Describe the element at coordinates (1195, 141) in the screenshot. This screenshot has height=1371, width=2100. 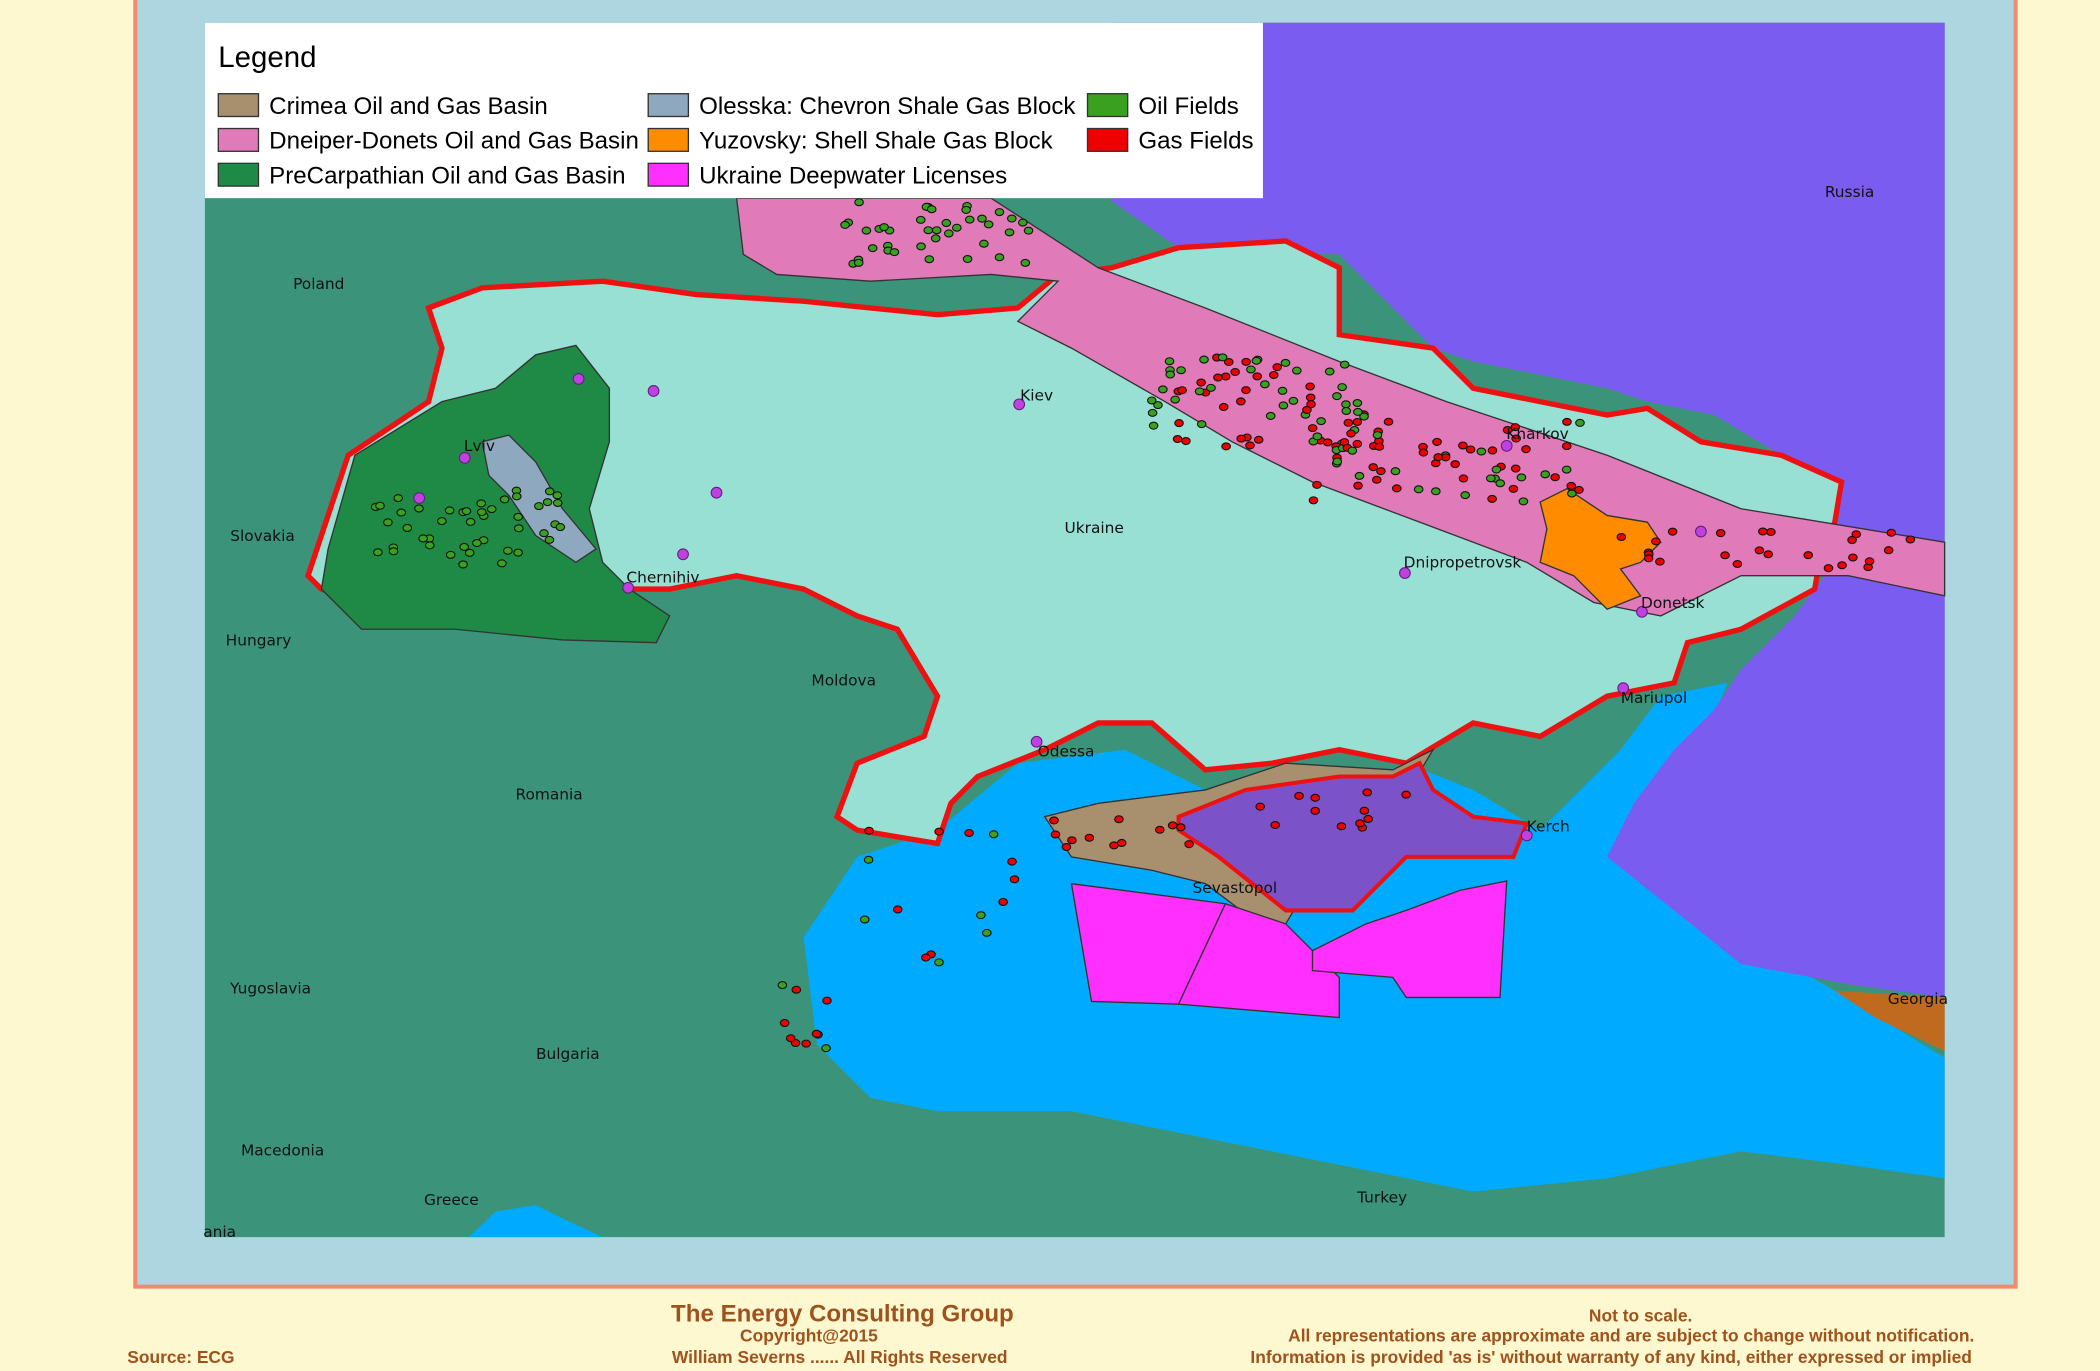
I see `legend-label: Gas Fields` at that location.